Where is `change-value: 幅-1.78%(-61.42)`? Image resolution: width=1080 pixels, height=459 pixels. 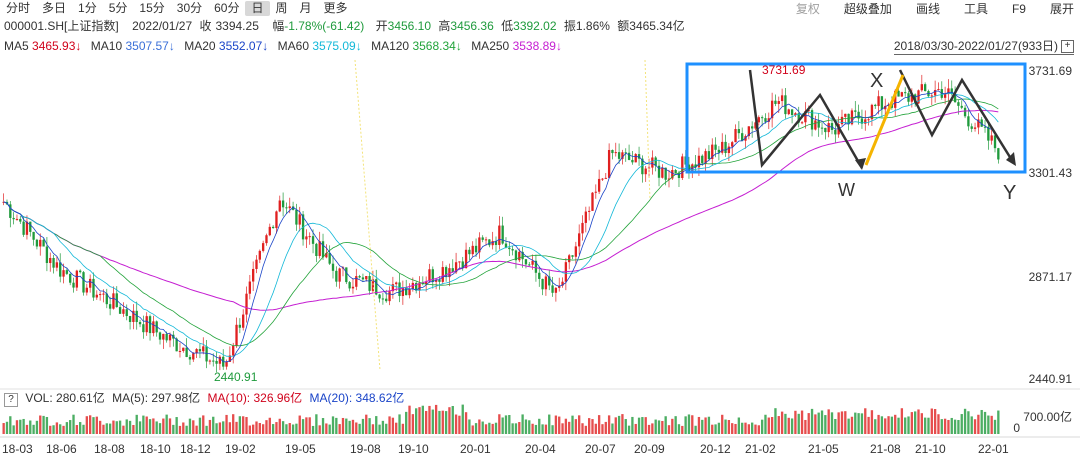 change-value: 幅-1.78%(-61.42) is located at coordinates (318, 26).